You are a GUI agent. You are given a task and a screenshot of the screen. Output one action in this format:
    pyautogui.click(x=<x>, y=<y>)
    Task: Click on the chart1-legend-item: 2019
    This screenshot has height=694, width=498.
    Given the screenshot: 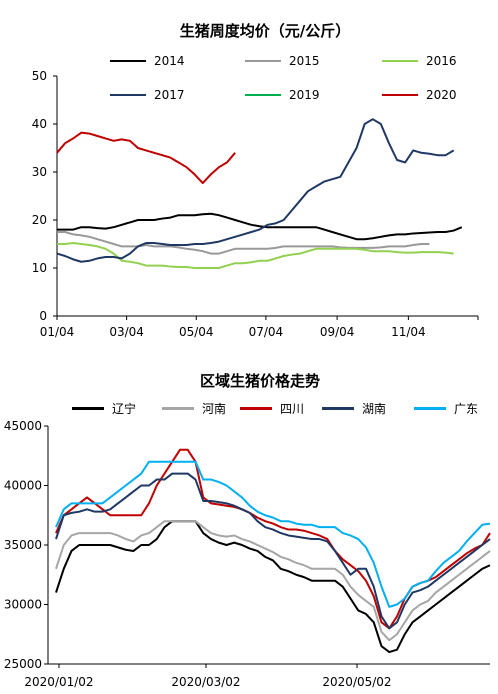 What is the action you would take?
    pyautogui.click(x=282, y=95)
    